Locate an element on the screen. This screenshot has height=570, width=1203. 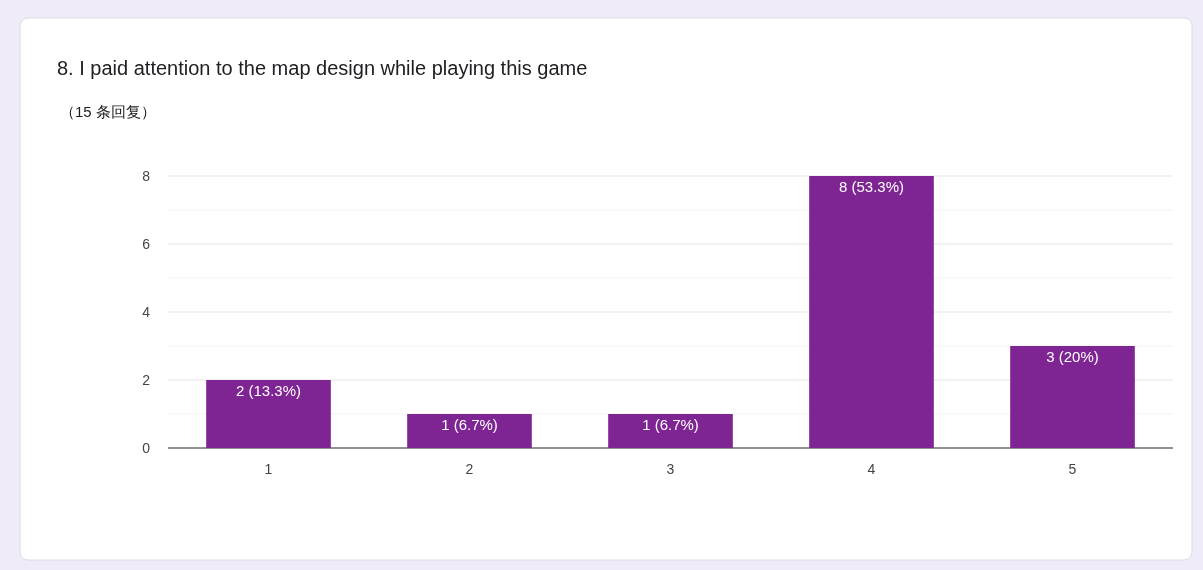
data-label: 2 (13.3%) is located at coordinates (268, 390).